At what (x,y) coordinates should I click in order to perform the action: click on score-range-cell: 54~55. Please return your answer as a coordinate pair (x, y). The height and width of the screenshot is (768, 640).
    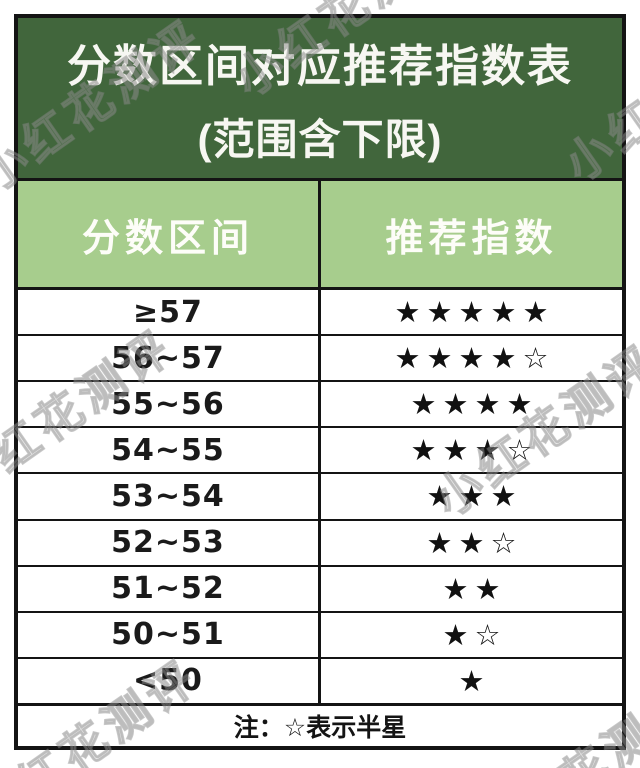
    Looking at the image, I should click on (169, 450).